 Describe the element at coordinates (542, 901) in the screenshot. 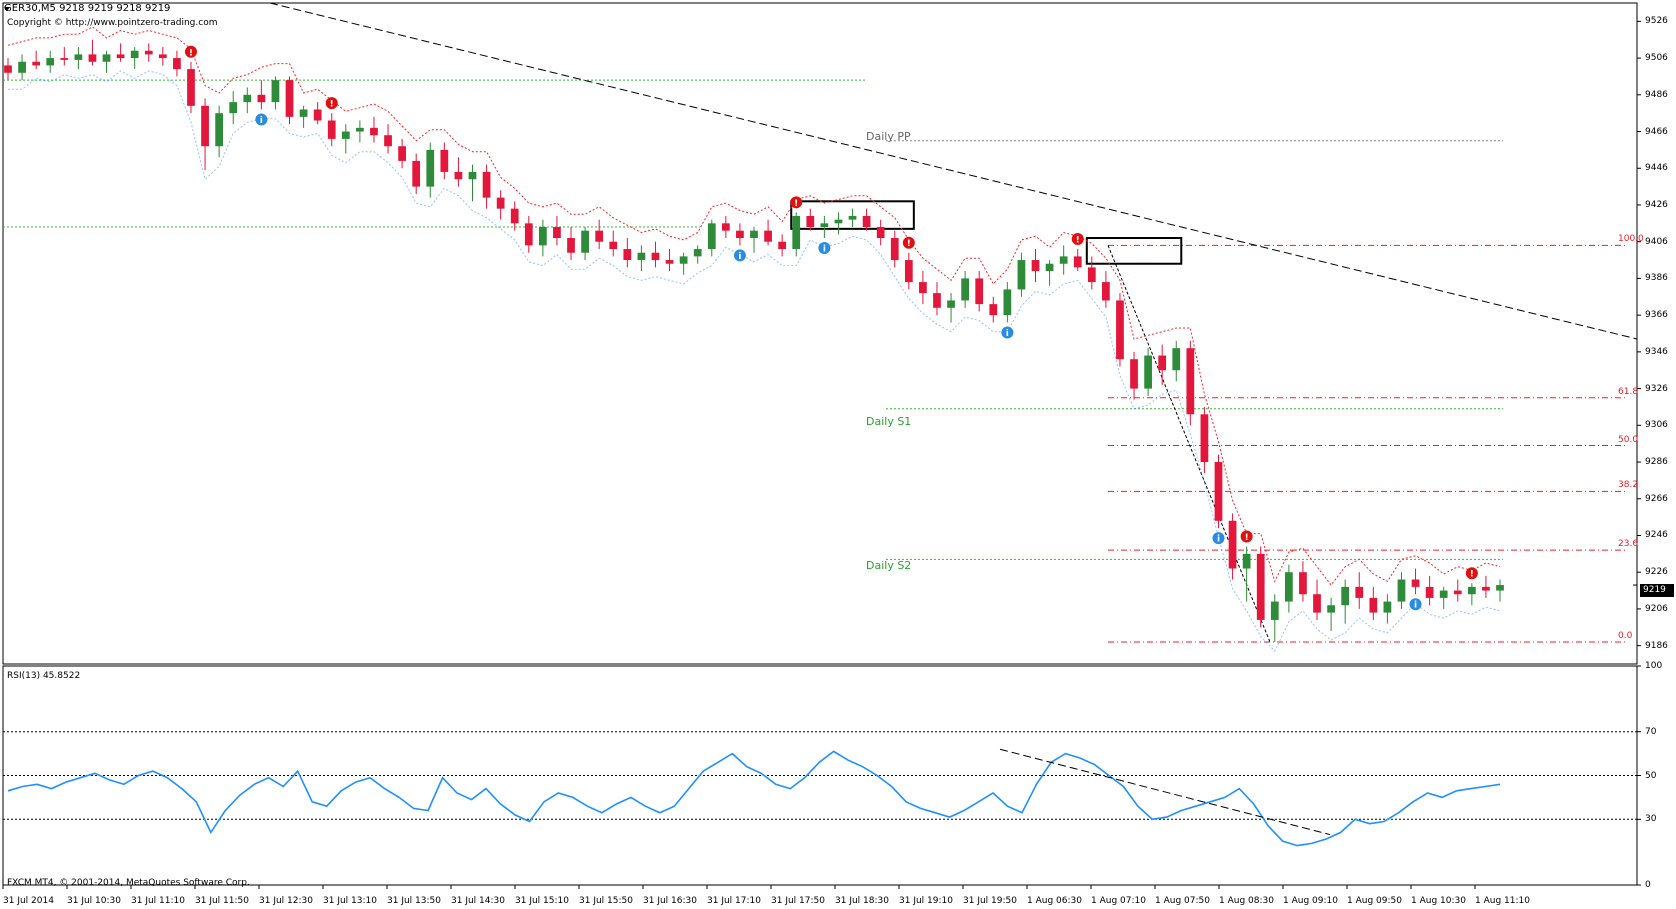

I see `time-axis-label: 31 Jul 15:10` at that location.